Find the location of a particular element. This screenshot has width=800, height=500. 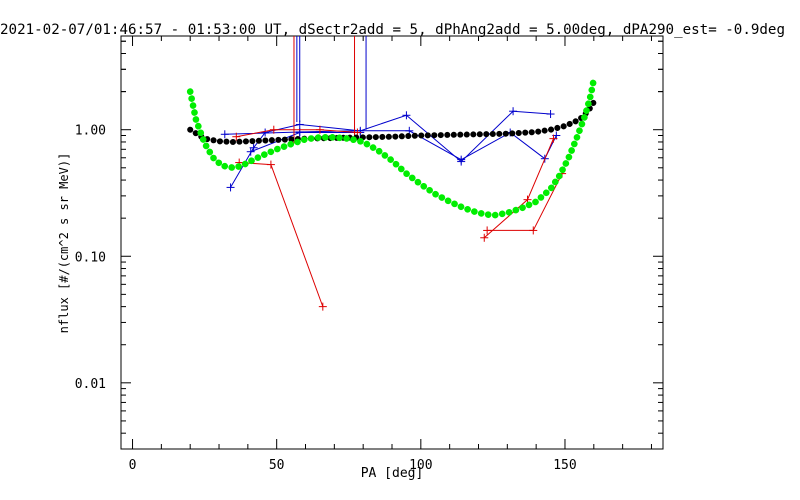

y-tick-label: 0.10 is located at coordinates (90, 257).